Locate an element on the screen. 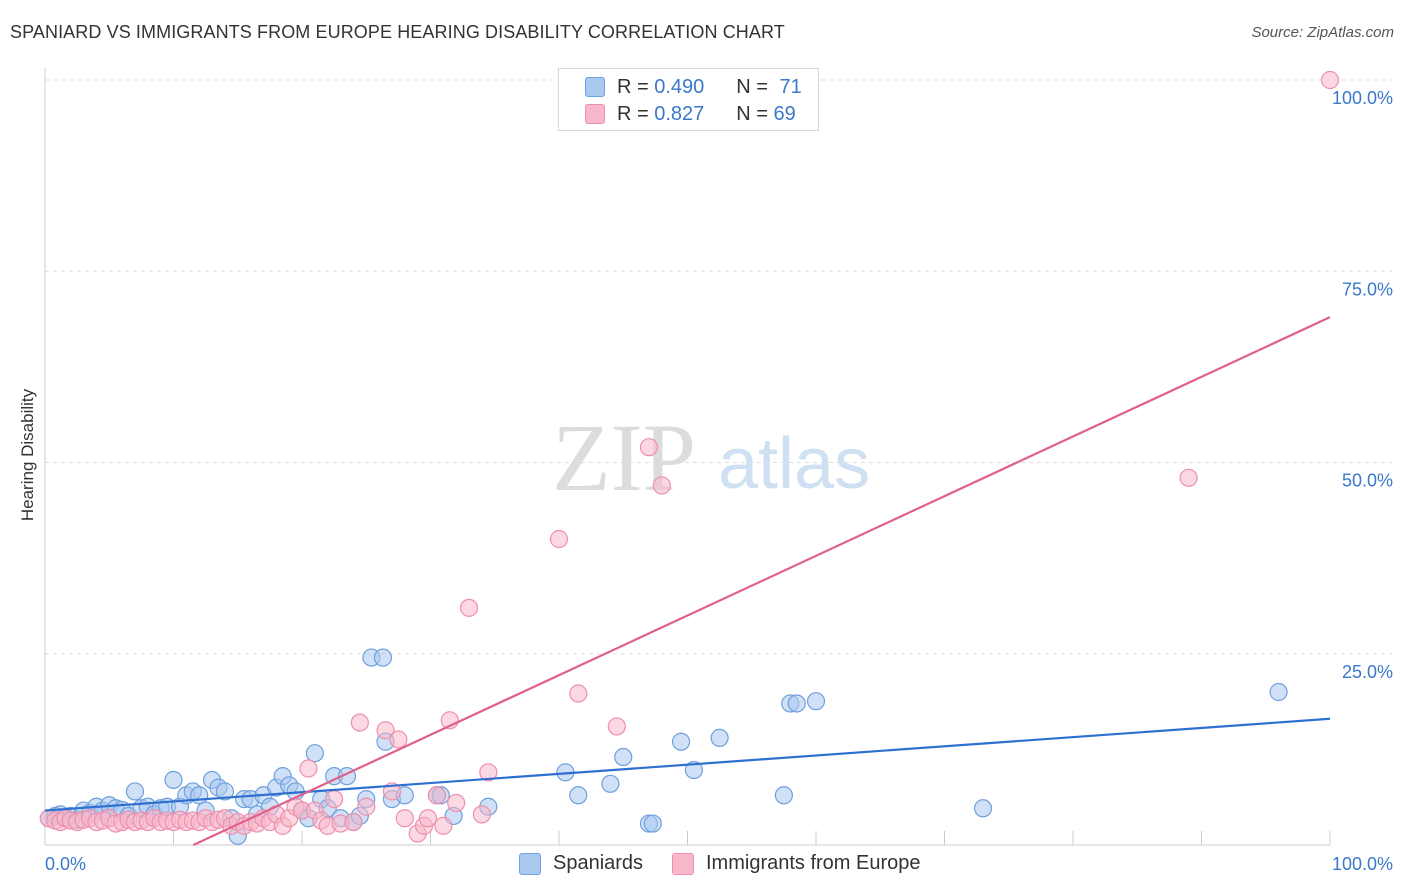  bottom-legend-label-spaniards: Spaniards is located at coordinates (598, 863).